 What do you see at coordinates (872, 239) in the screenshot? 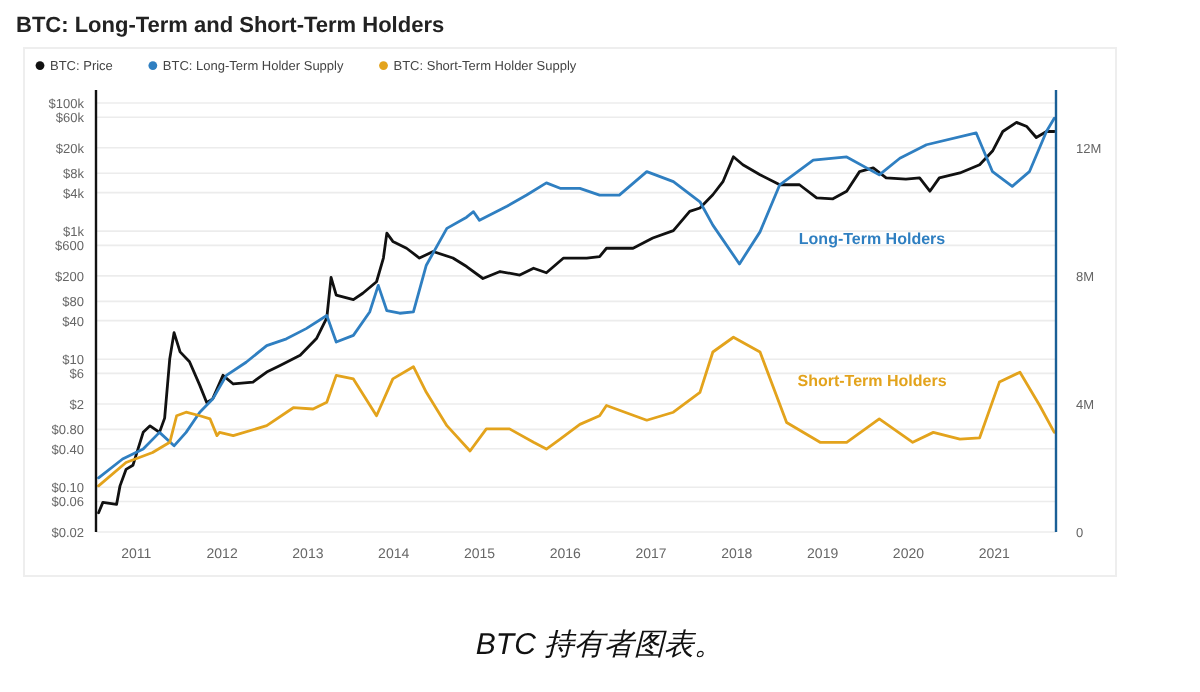
I see `annotation: Long-Term Holders` at bounding box center [872, 239].